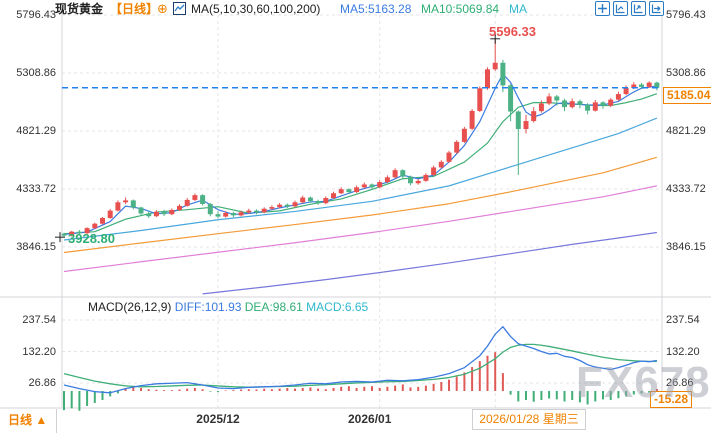  Describe the element at coordinates (512, 31) in the screenshot. I see `high-price-annotation: 5596.33` at that location.